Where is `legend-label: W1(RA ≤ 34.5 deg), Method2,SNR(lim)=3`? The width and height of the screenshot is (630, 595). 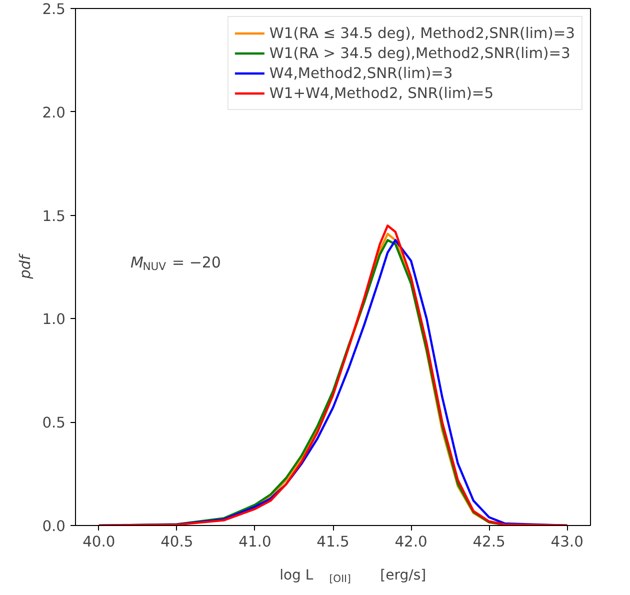 legend-label: W1(RA ≤ 34.5 deg), Method2,SNR(lim)=3 is located at coordinates (422, 33).